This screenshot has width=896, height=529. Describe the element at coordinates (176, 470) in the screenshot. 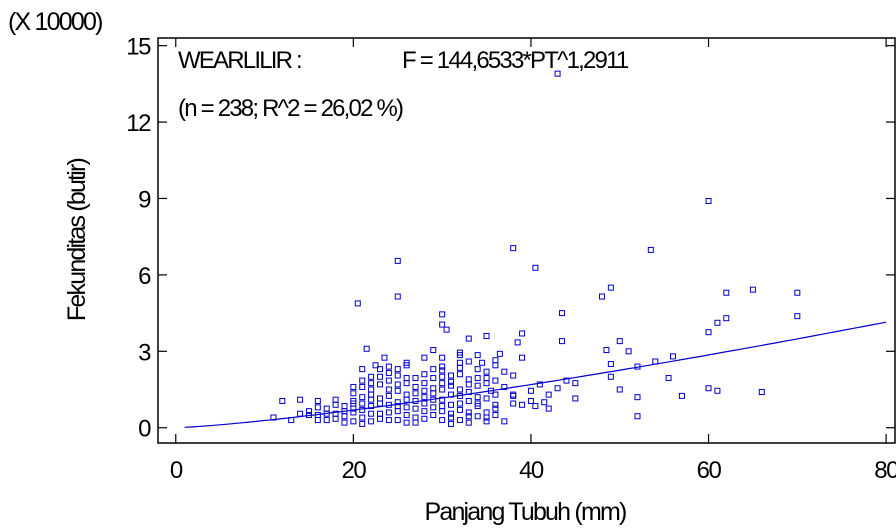

I see `x-tick-label: 0` at that location.